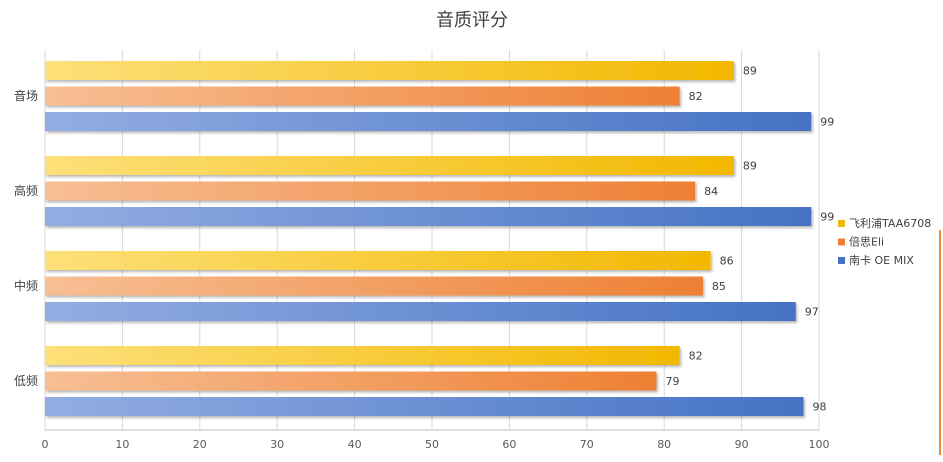  Describe the element at coordinates (866, 242) in the screenshot. I see `legend-label: 倍思Eli` at that location.